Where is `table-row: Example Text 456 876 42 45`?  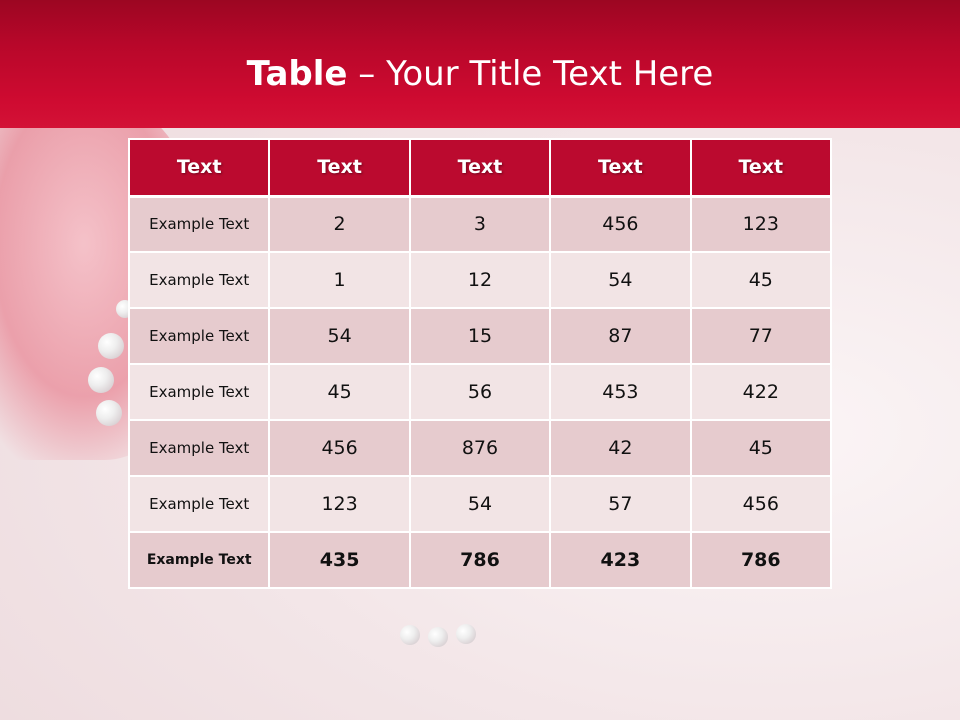 table-row: Example Text 456 876 42 45 is located at coordinates (480, 448).